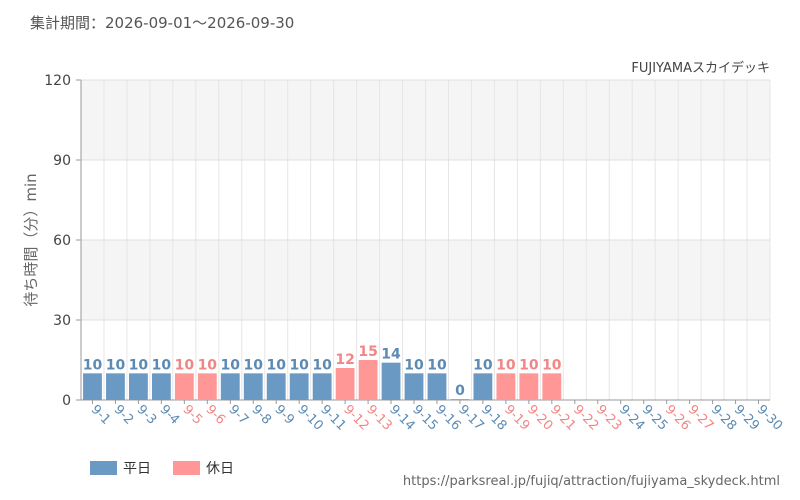 The width and height of the screenshot is (800, 500). What do you see at coordinates (322, 365) in the screenshot?
I see `value-label-9-11: 10` at bounding box center [322, 365].